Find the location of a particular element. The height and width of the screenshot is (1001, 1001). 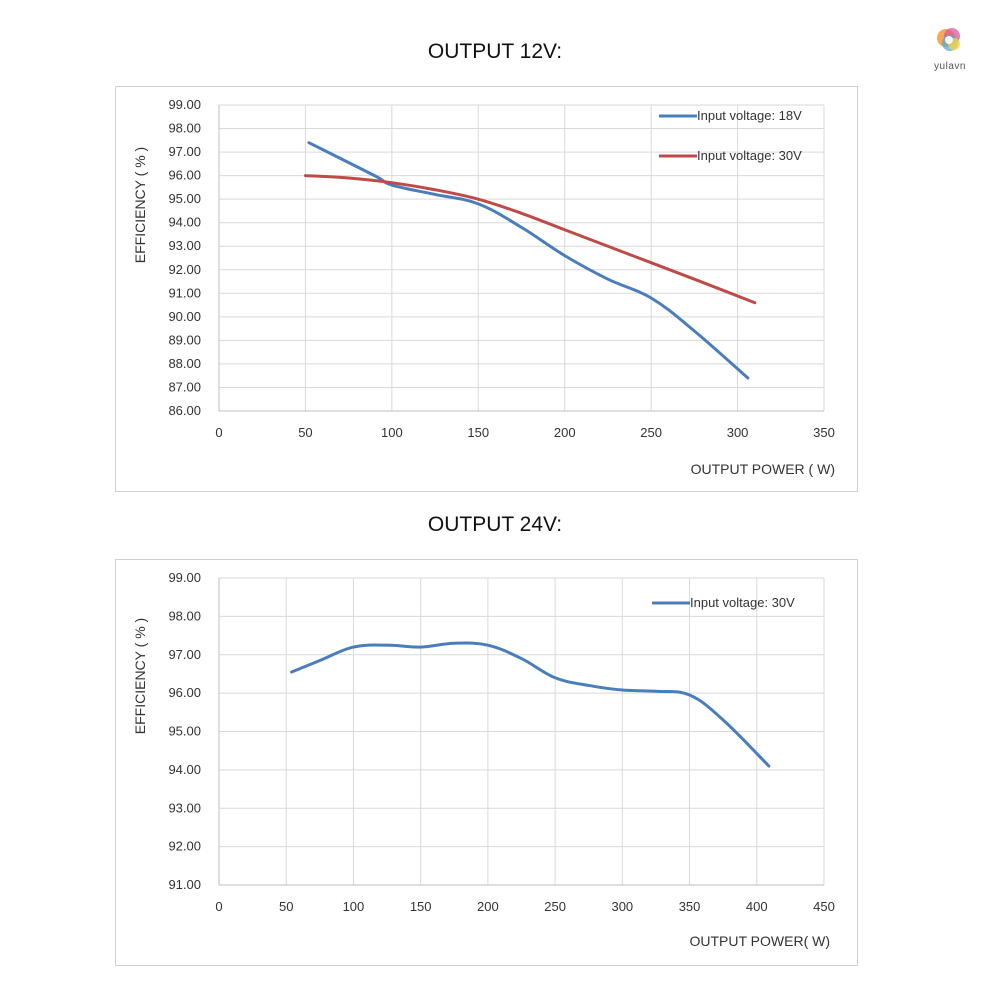

y-tick-label: 87.00 is located at coordinates (184, 386).